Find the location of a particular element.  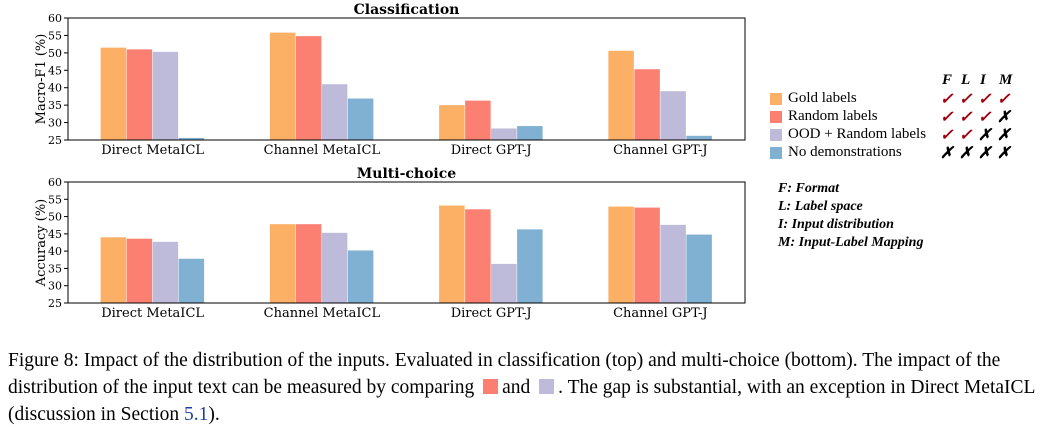

legend-criterion-i: I is located at coordinates (983, 80).